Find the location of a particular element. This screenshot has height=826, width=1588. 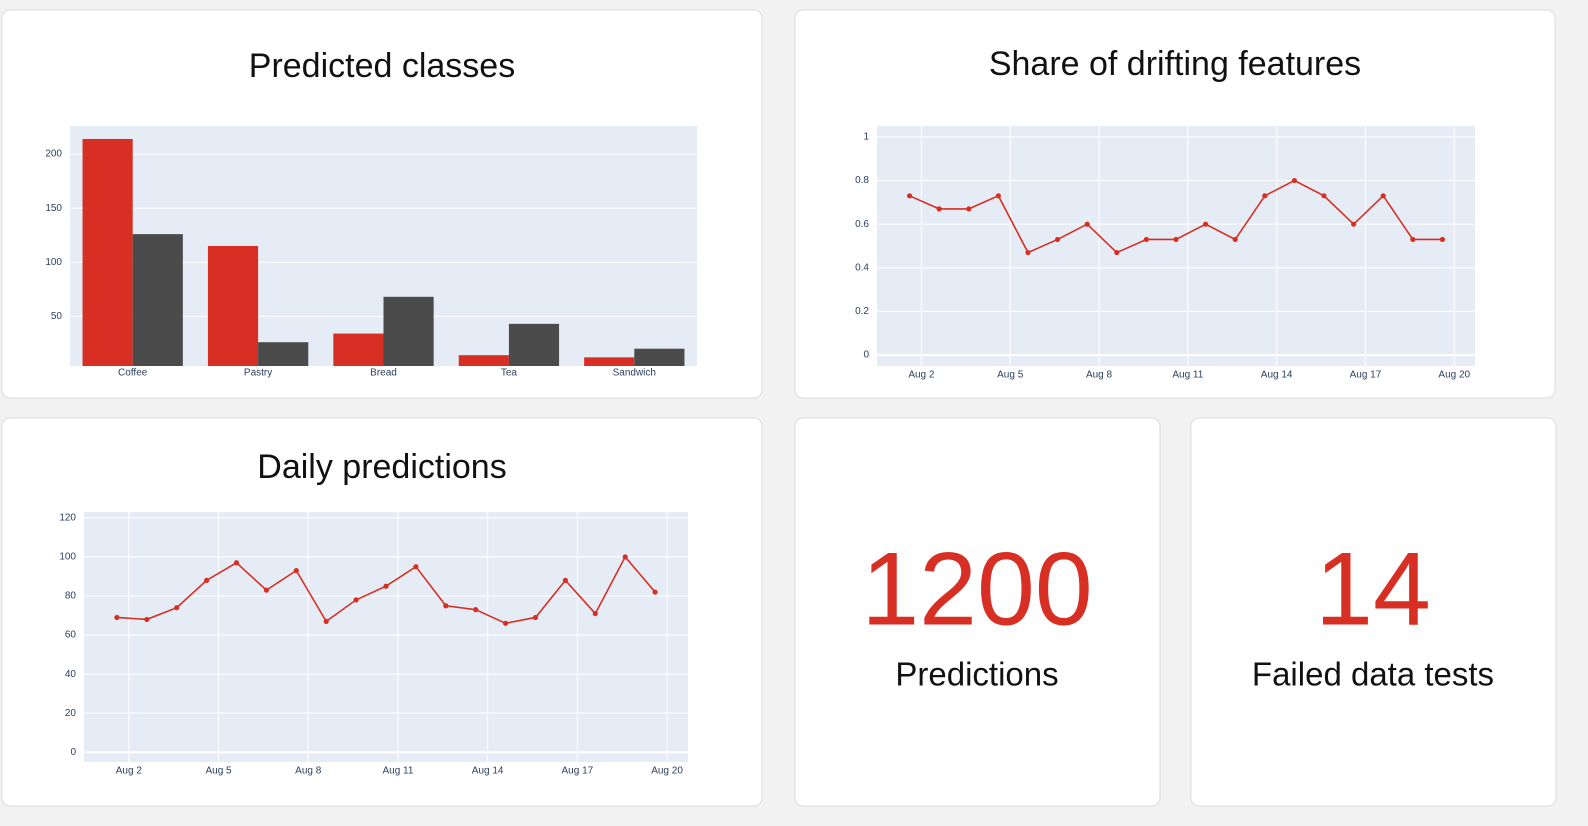

chart-title: Daily predictions is located at coordinates (381, 467).